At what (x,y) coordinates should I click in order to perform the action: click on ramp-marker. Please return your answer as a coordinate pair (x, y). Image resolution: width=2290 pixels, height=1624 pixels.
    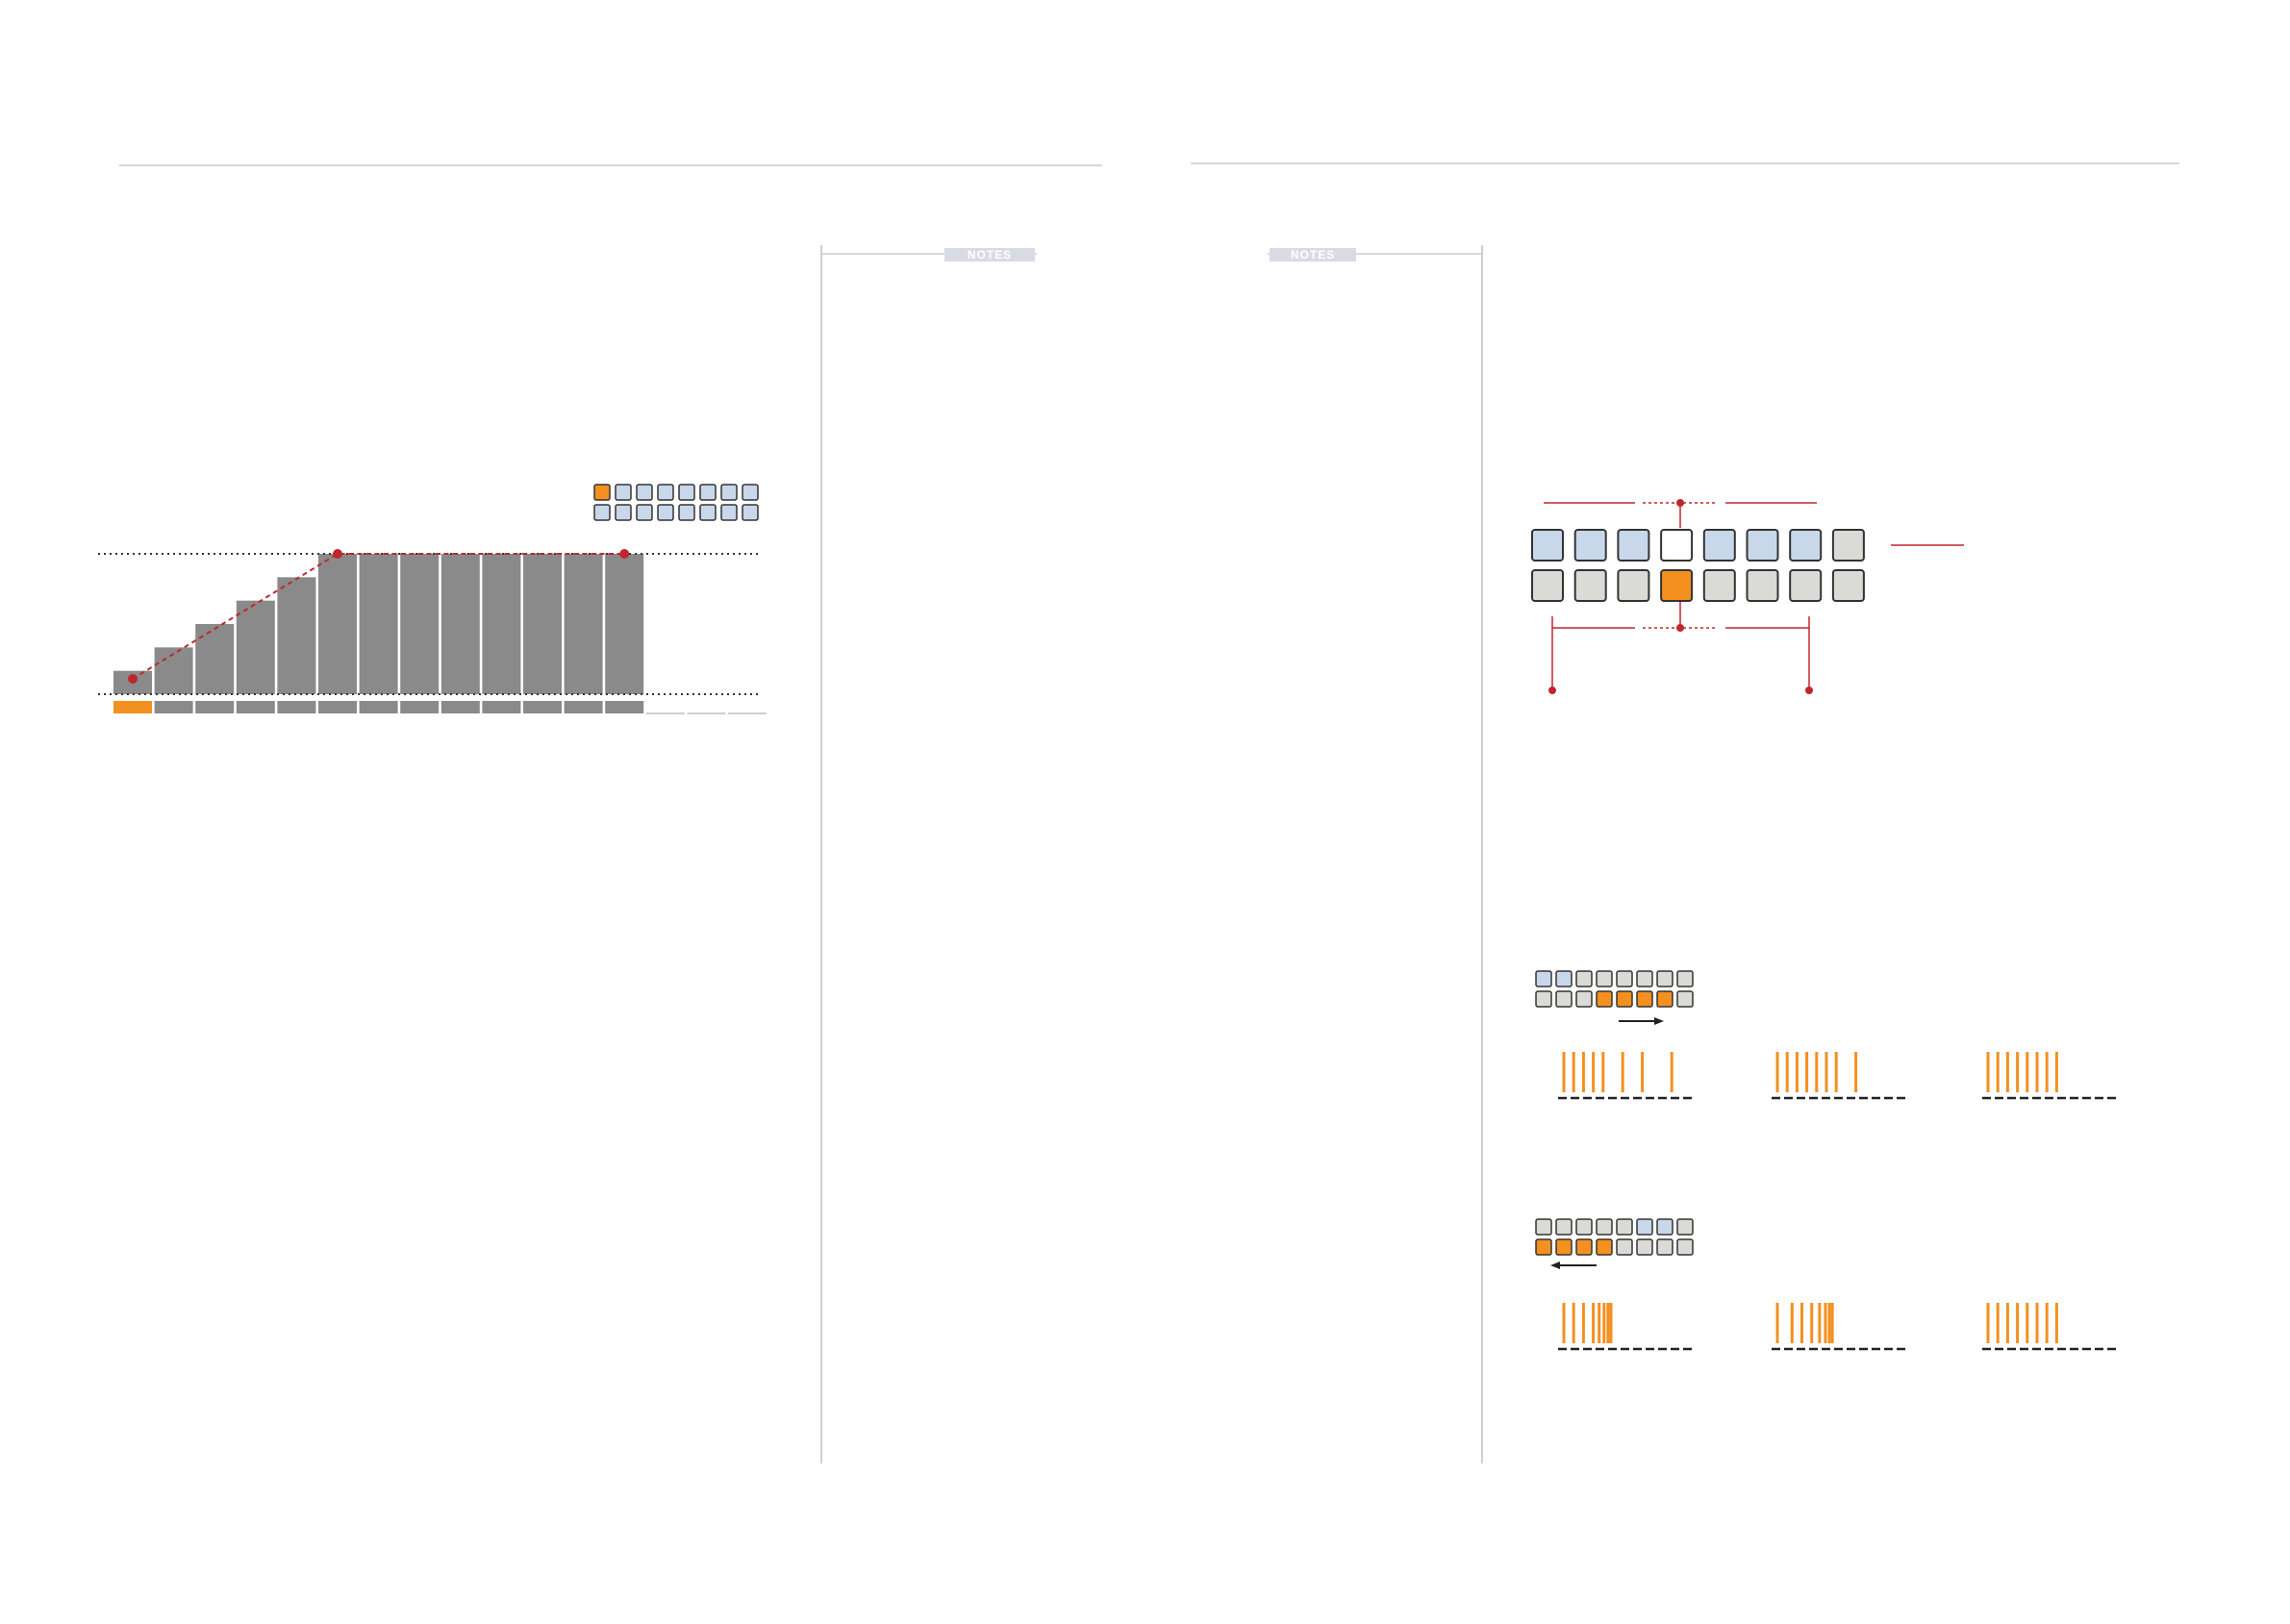
    Looking at the image, I should click on (337, 554).